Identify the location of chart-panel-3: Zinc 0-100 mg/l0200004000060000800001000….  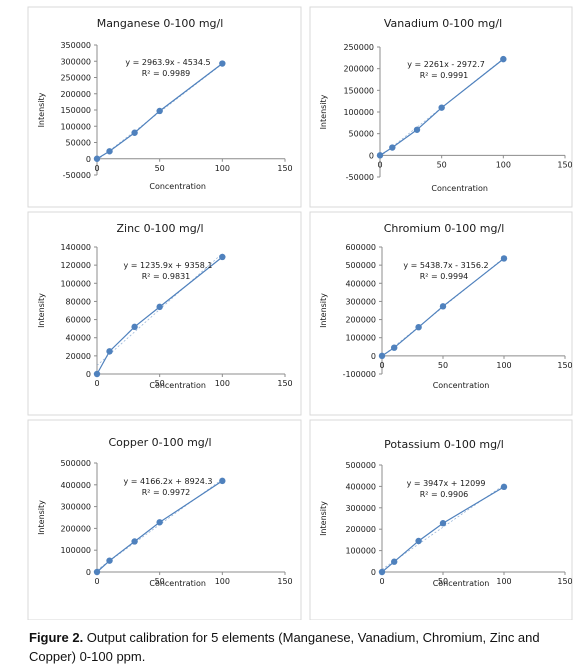
(164, 313).